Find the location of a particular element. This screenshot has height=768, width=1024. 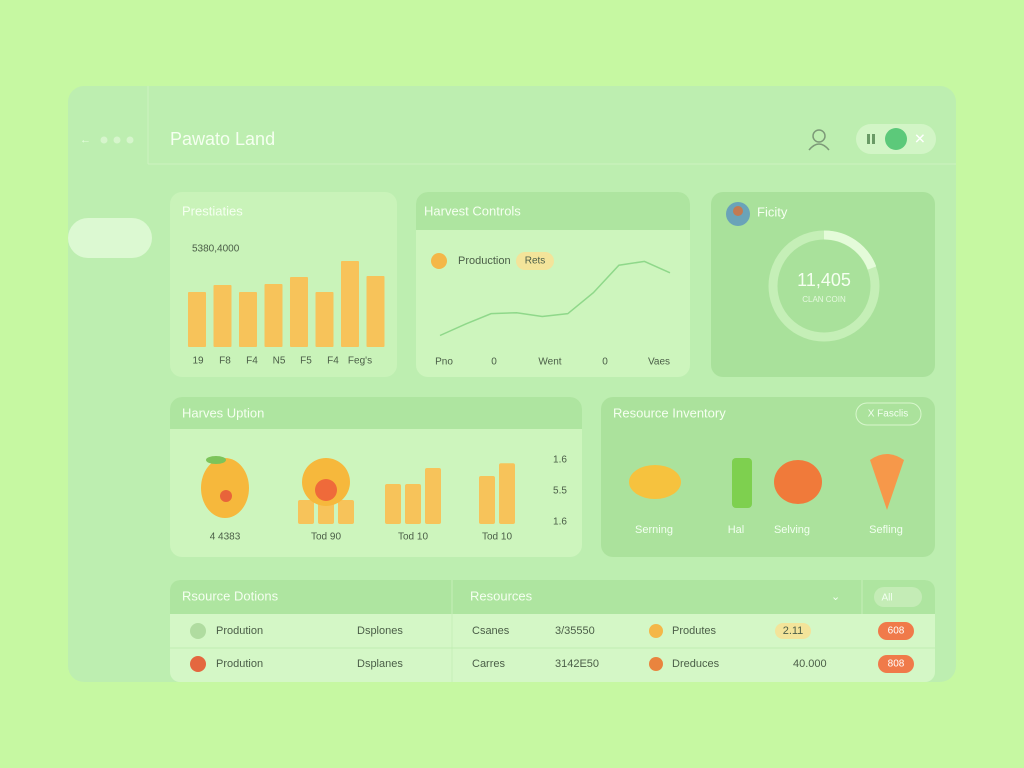

cell: 608 is located at coordinates (896, 631).